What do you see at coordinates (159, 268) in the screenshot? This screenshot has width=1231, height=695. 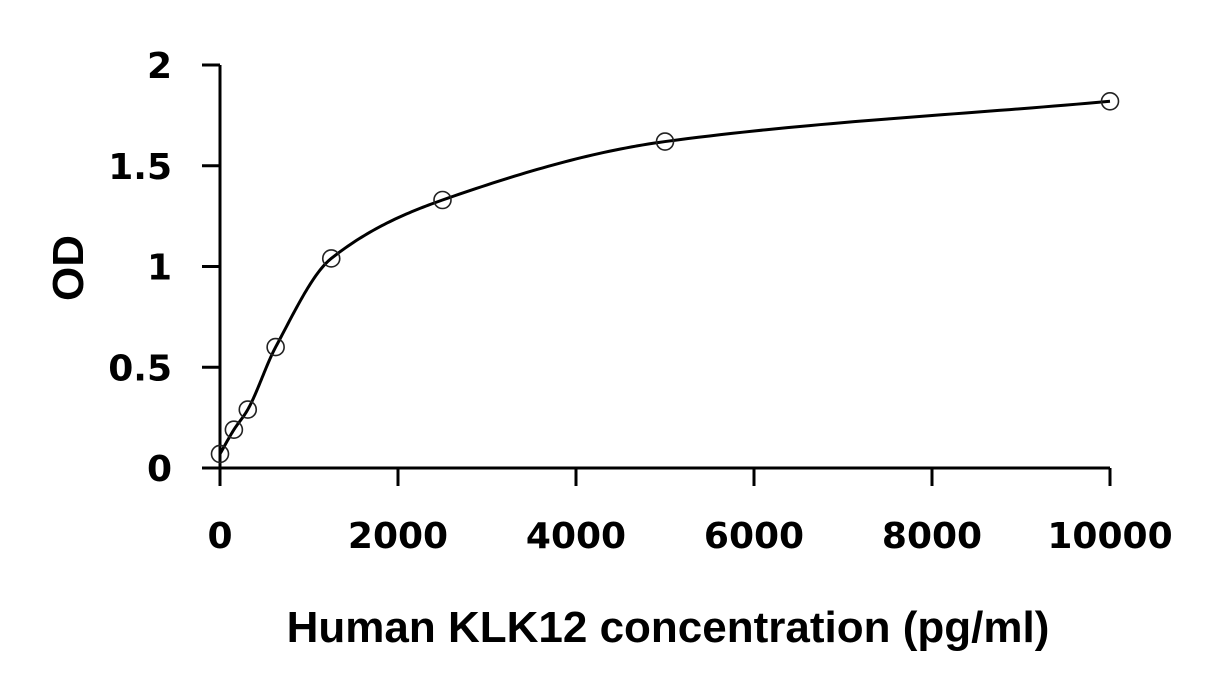 I see `y-tick-label: 1` at bounding box center [159, 268].